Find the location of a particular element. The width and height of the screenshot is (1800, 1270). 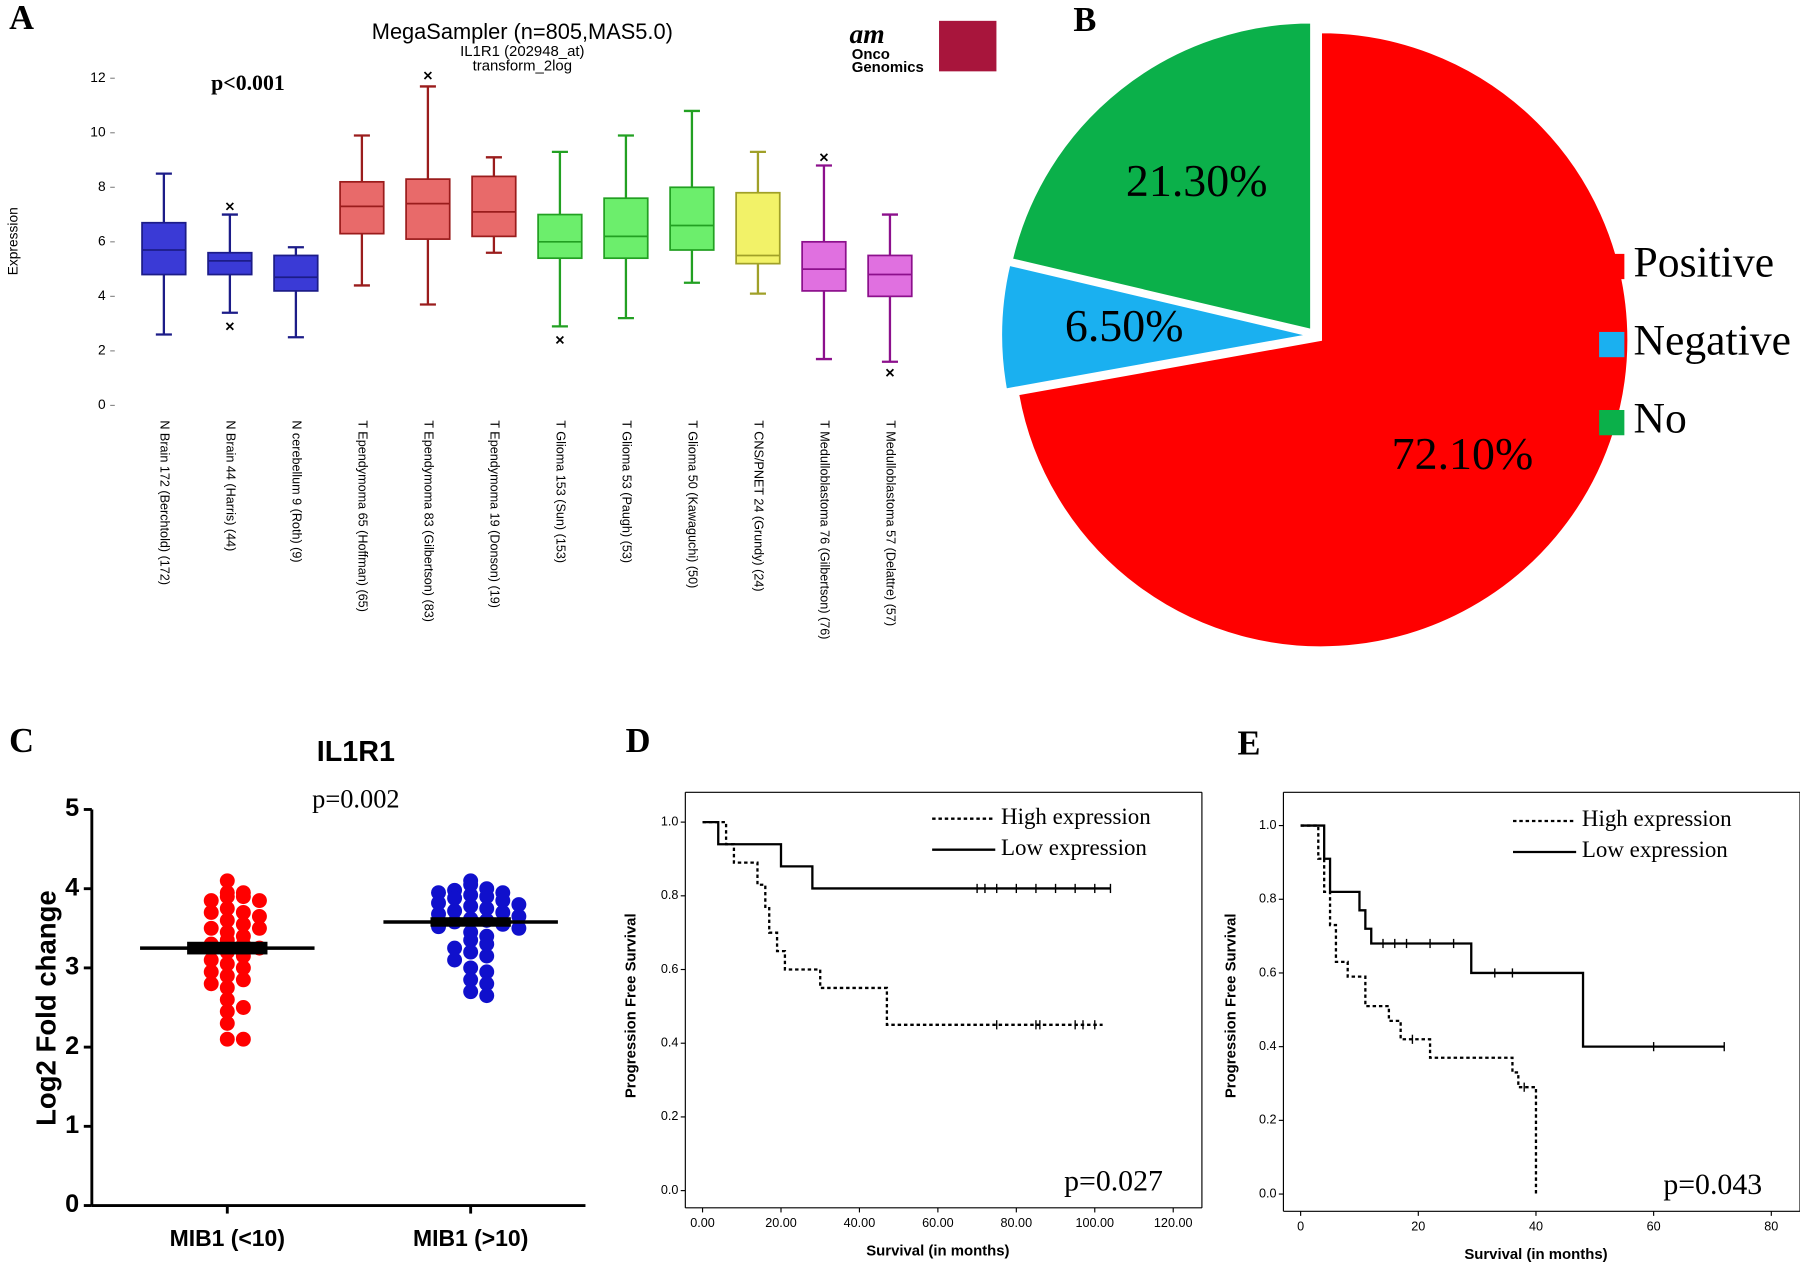

y-tick-label: 5 is located at coordinates (72, 808).